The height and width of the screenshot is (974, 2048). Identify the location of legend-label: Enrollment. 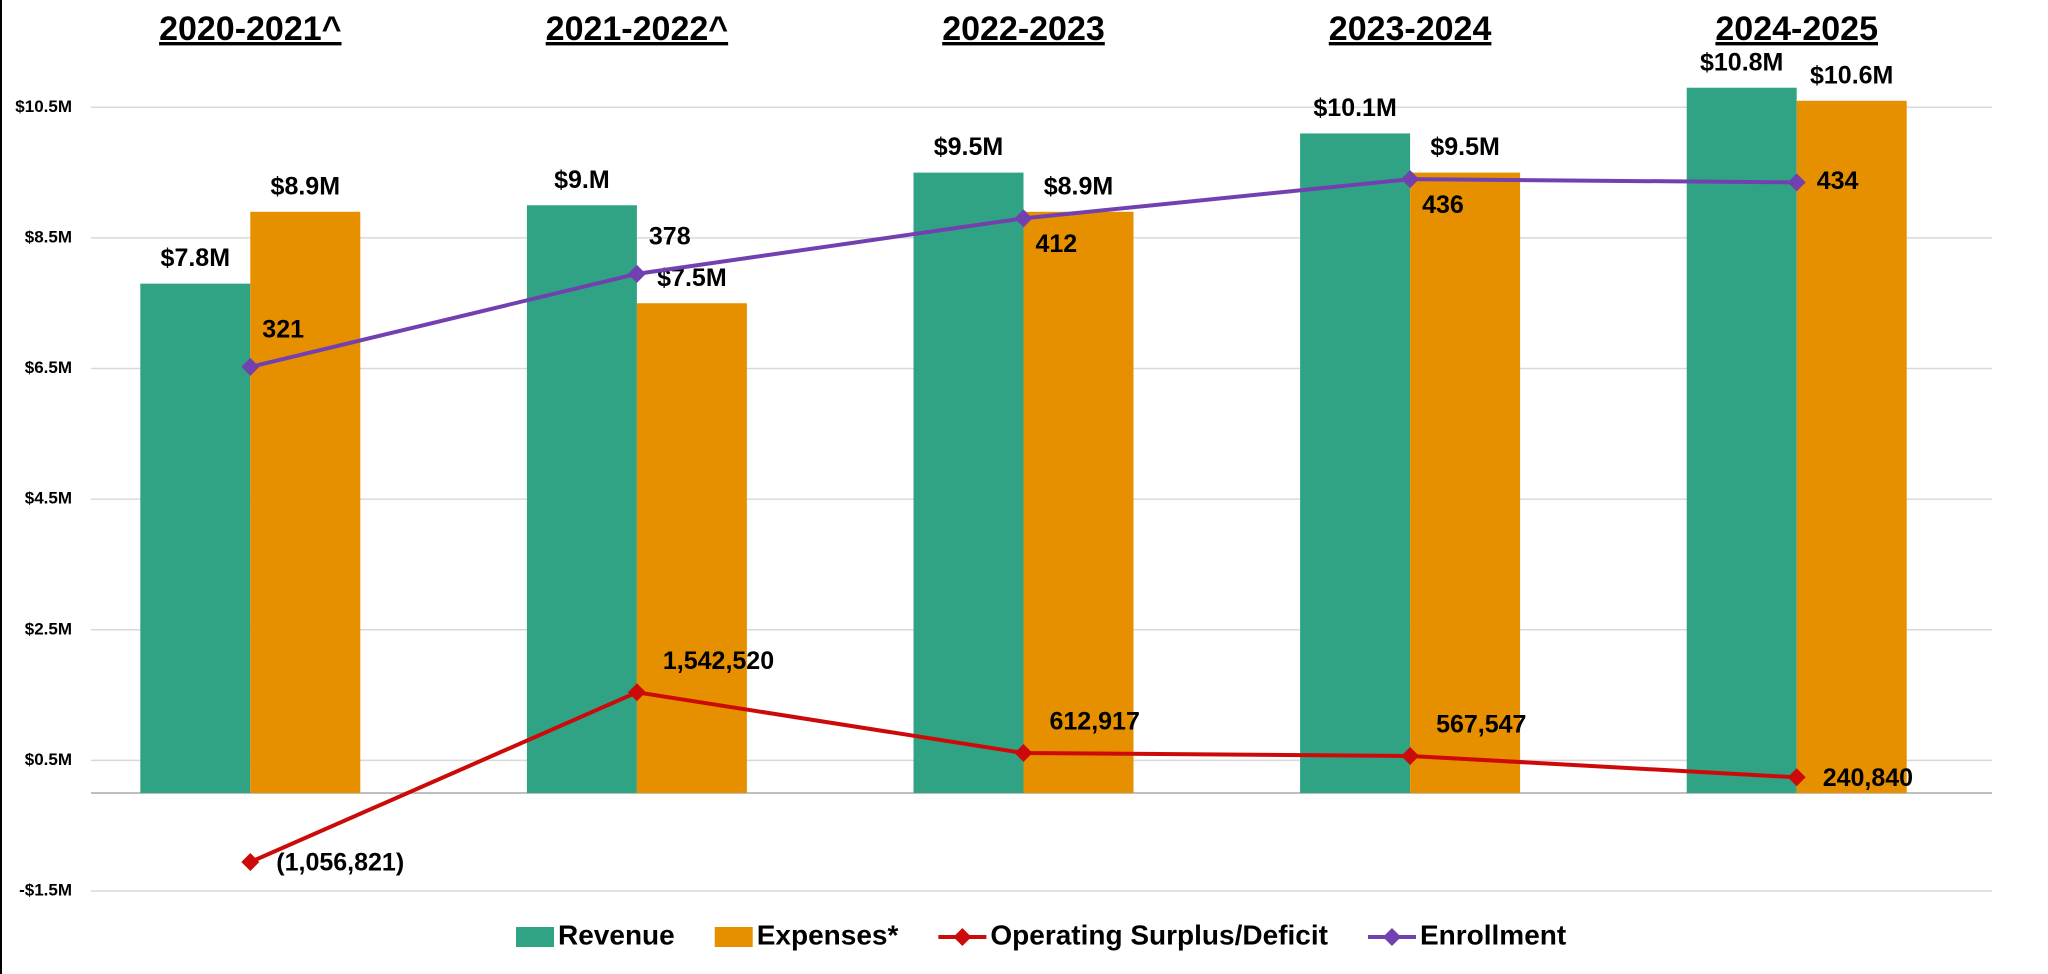
(1493, 934).